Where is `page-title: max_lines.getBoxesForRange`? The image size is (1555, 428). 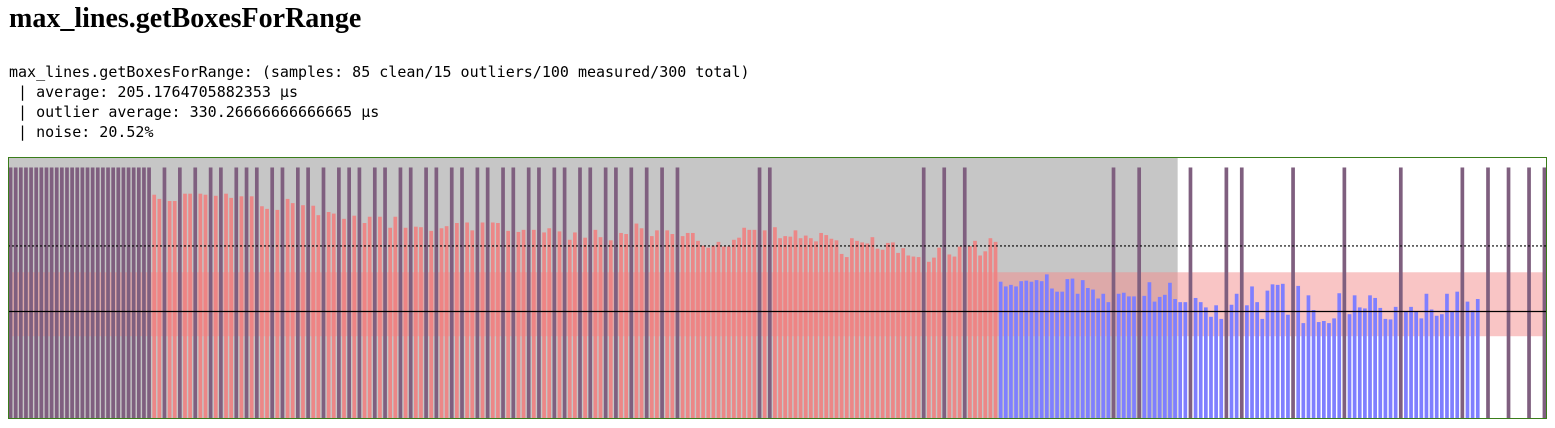 page-title: max_lines.getBoxesForRange is located at coordinates (185, 18).